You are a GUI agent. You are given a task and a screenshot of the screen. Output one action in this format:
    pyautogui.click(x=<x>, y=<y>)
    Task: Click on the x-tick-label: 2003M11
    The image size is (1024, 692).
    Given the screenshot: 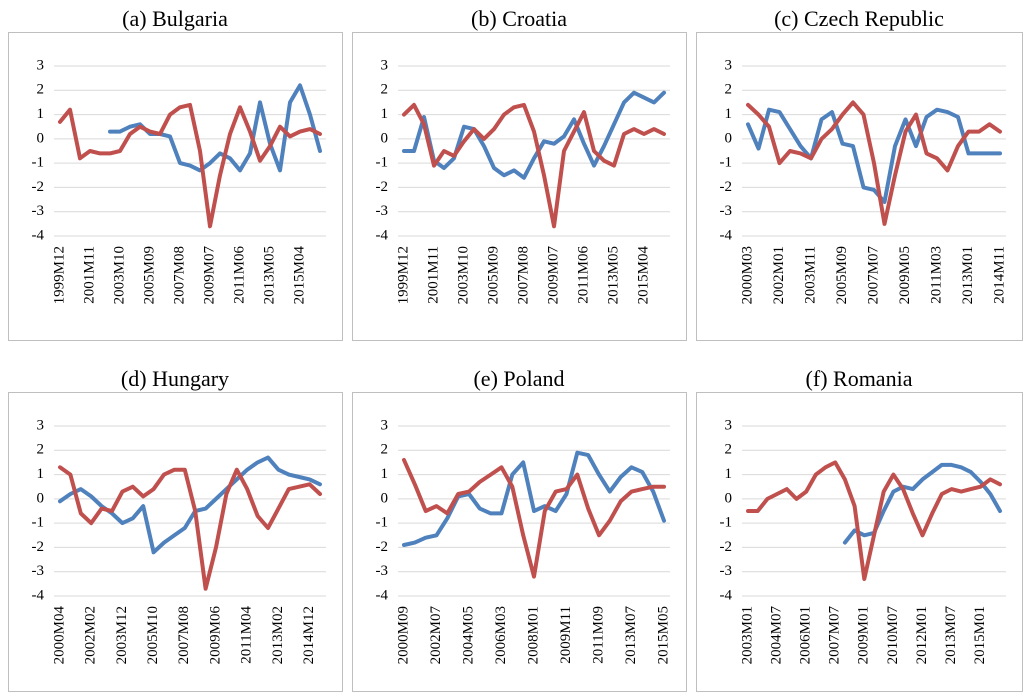 What is the action you would take?
    pyautogui.click(x=810, y=275)
    